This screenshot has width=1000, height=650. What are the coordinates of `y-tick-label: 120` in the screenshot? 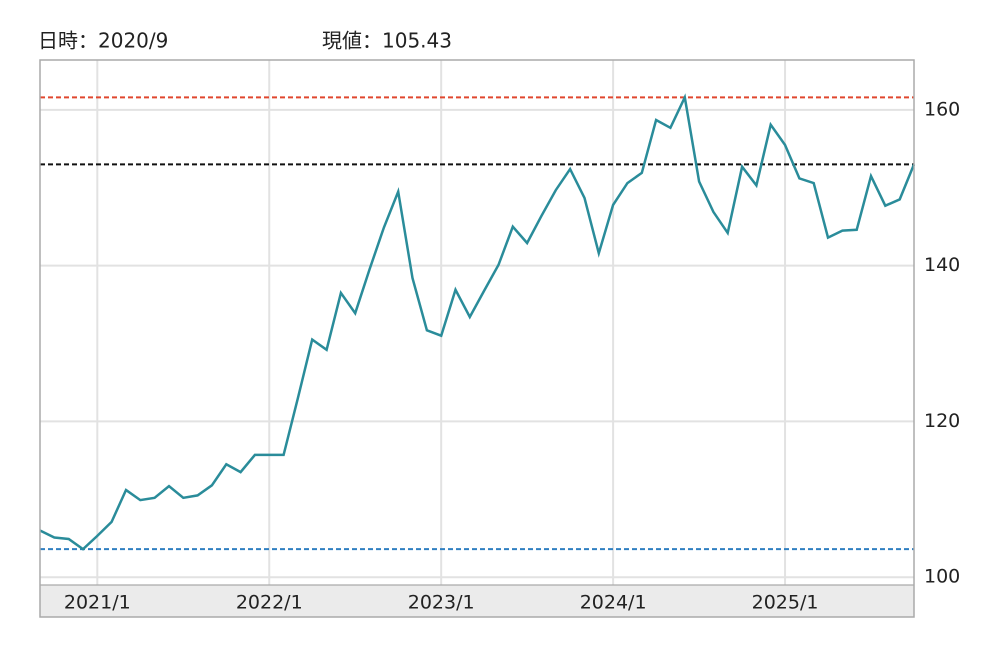 It's located at (942, 421).